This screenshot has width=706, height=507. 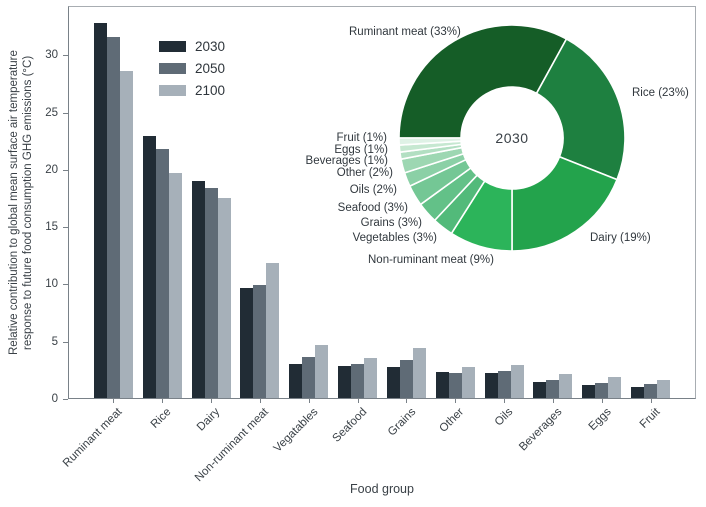 What do you see at coordinates (564, 203) in the screenshot?
I see `donut-slice-dairy` at bounding box center [564, 203].